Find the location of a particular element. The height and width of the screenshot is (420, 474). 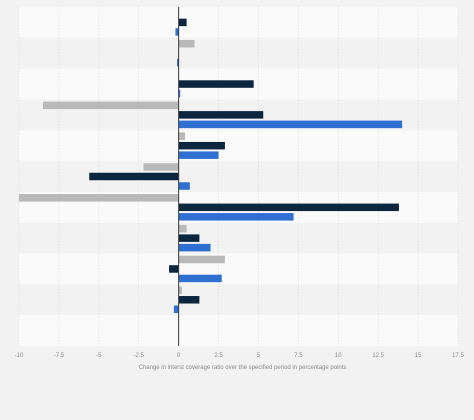

x-tick-label: -2.5 is located at coordinates (139, 356).